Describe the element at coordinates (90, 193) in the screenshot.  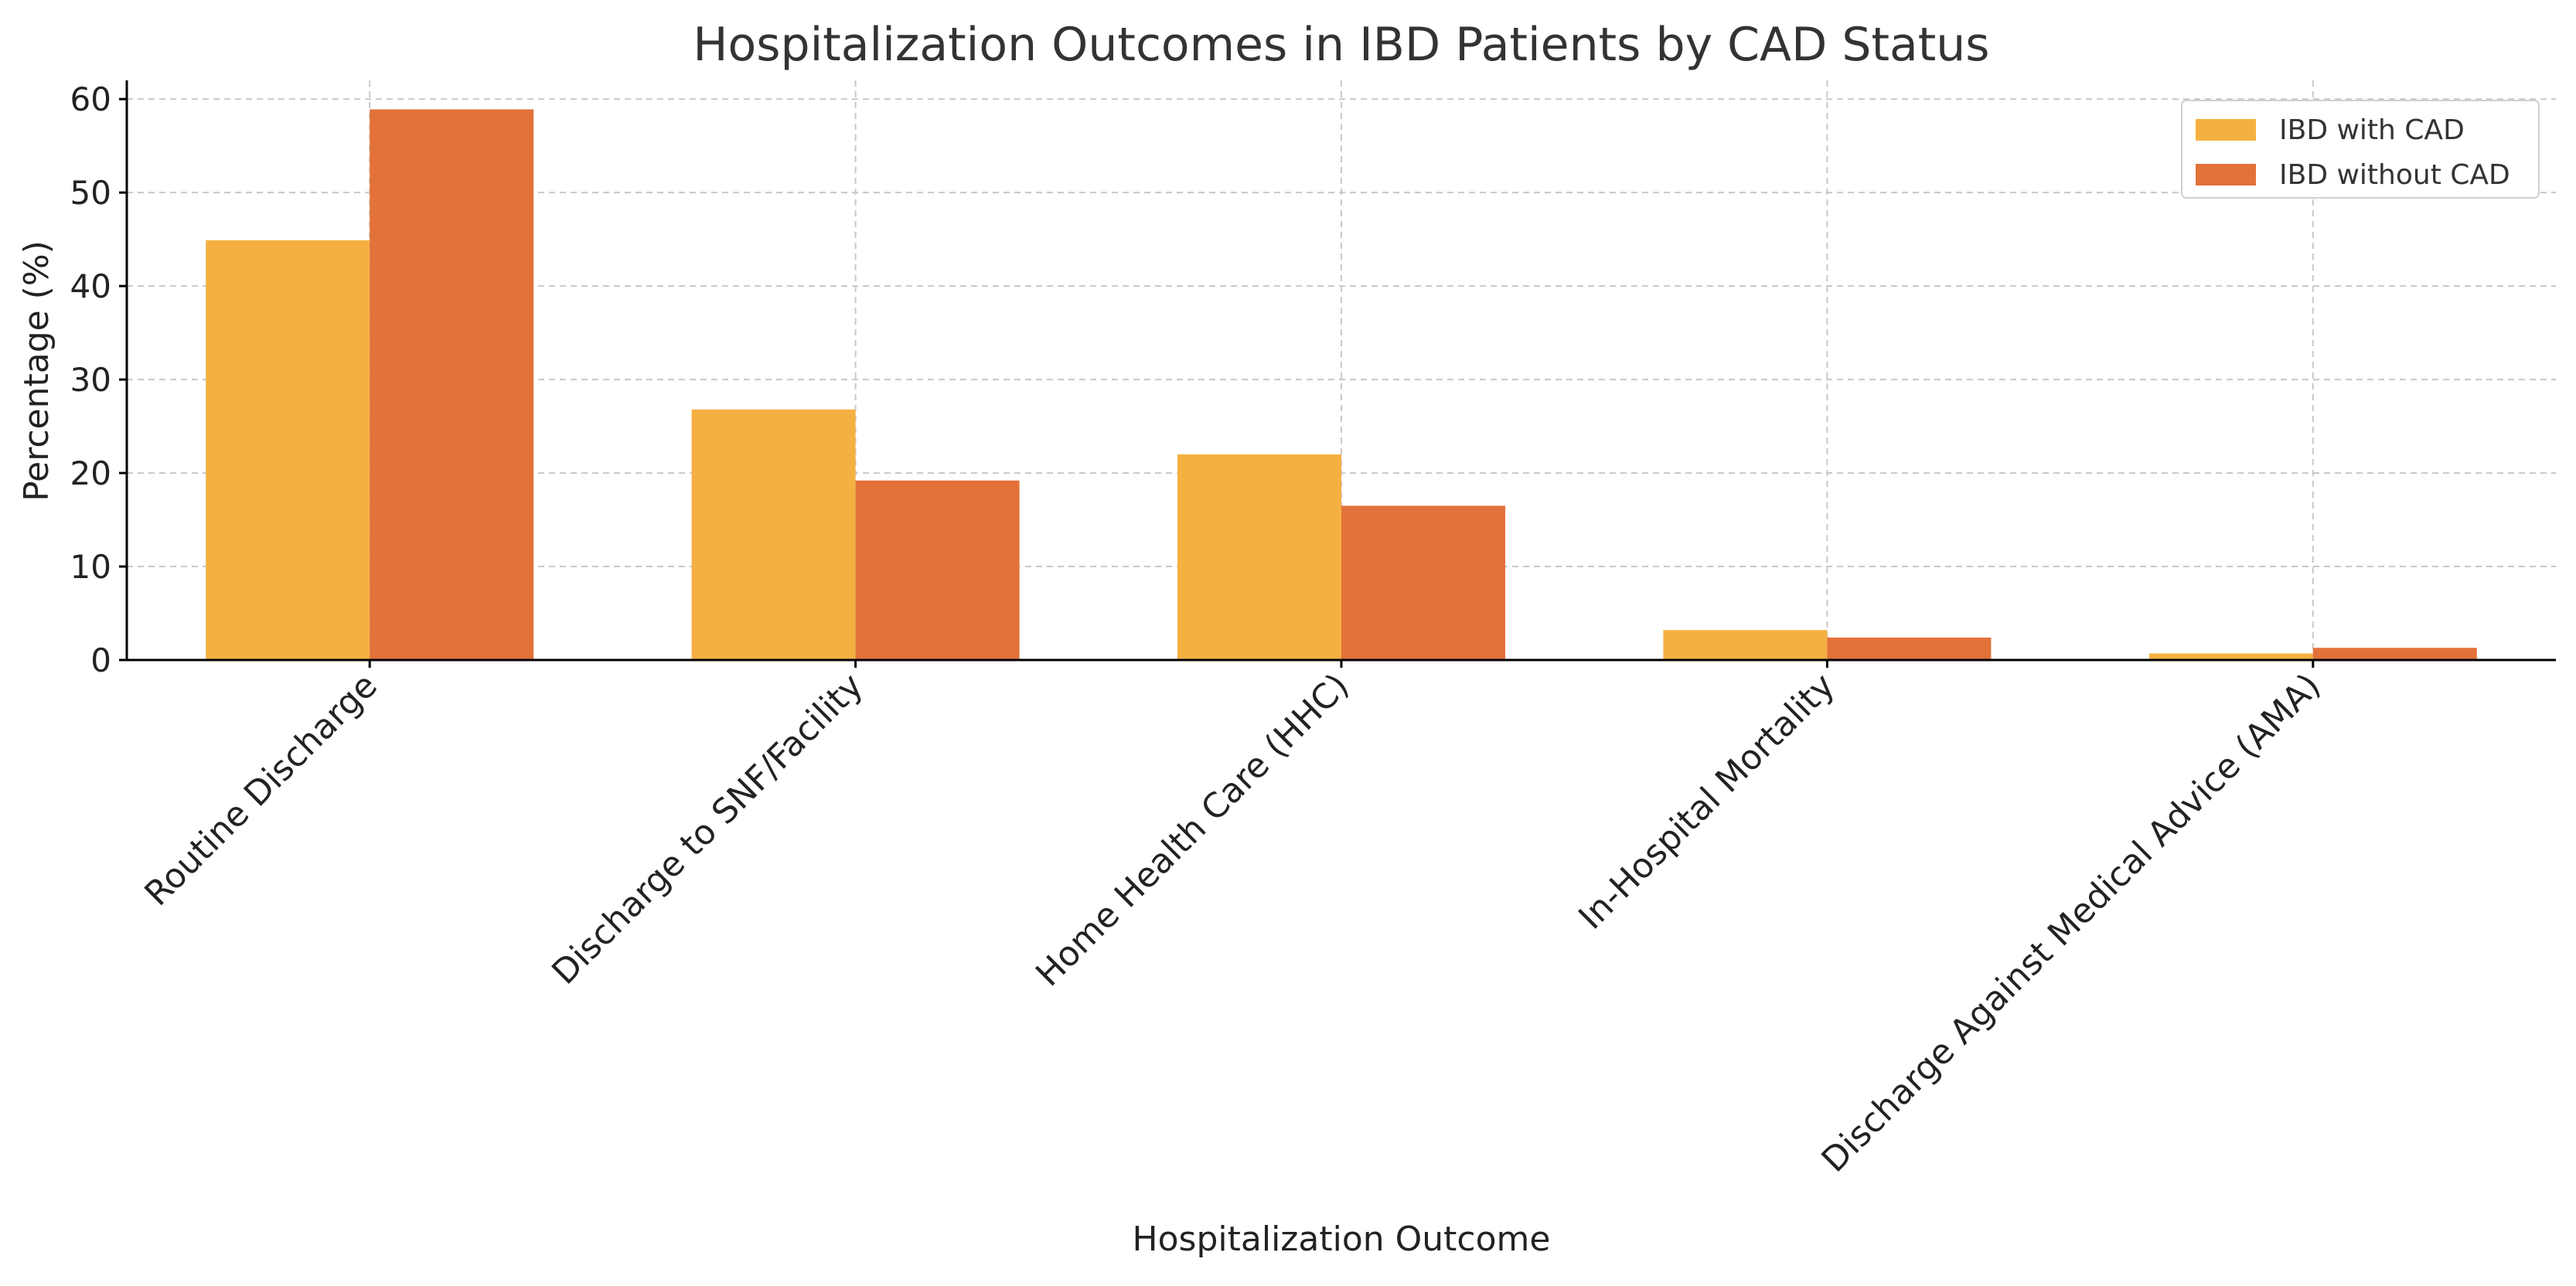
I see `y-tick-label: 50` at that location.